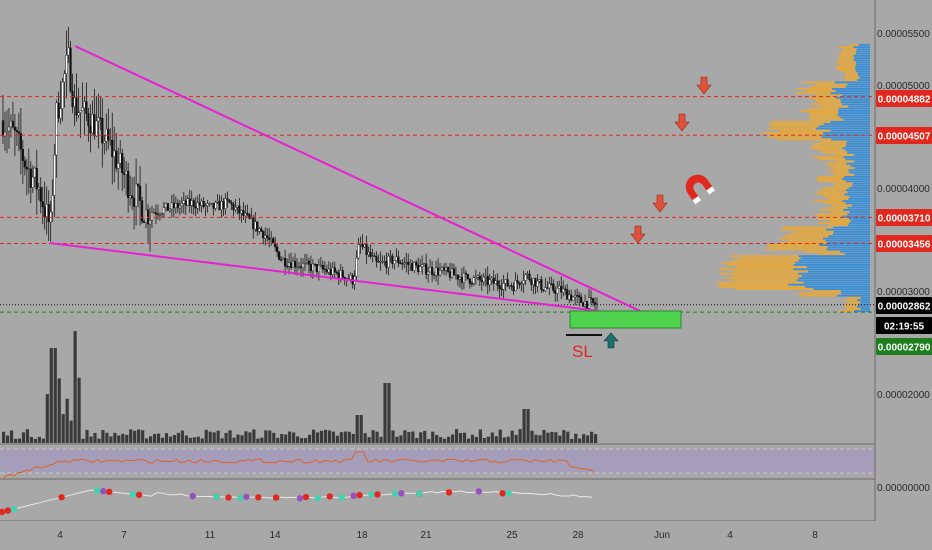 This screenshot has height=550, width=932. I want to click on x-tick-label: 11, so click(210, 535).